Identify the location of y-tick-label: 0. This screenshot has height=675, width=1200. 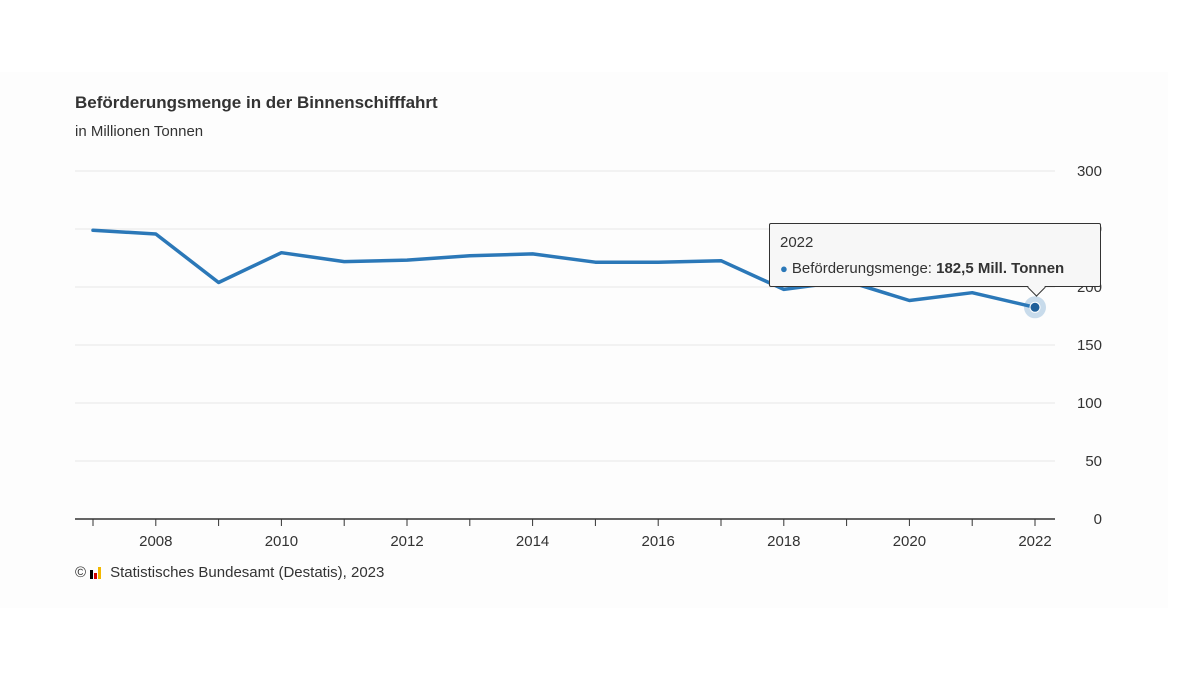
(1098, 519).